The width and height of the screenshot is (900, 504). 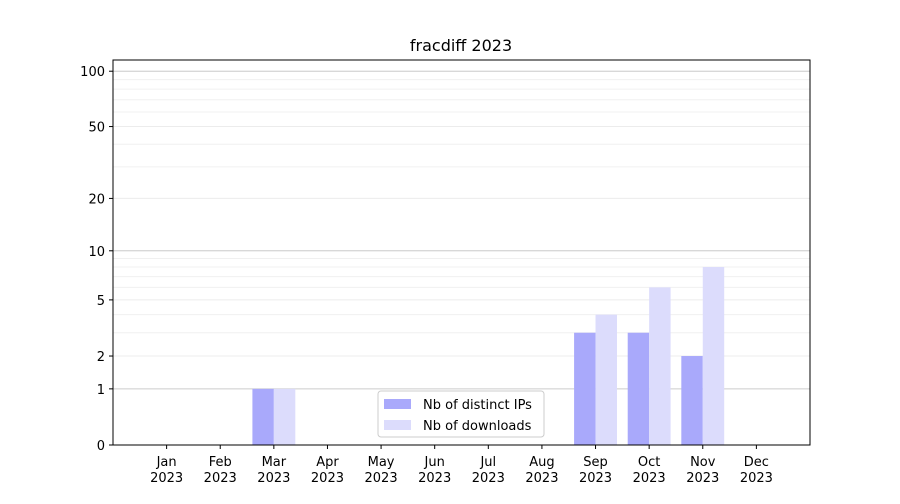 What do you see at coordinates (96, 128) in the screenshot?
I see `y-tick-label: 50` at bounding box center [96, 128].